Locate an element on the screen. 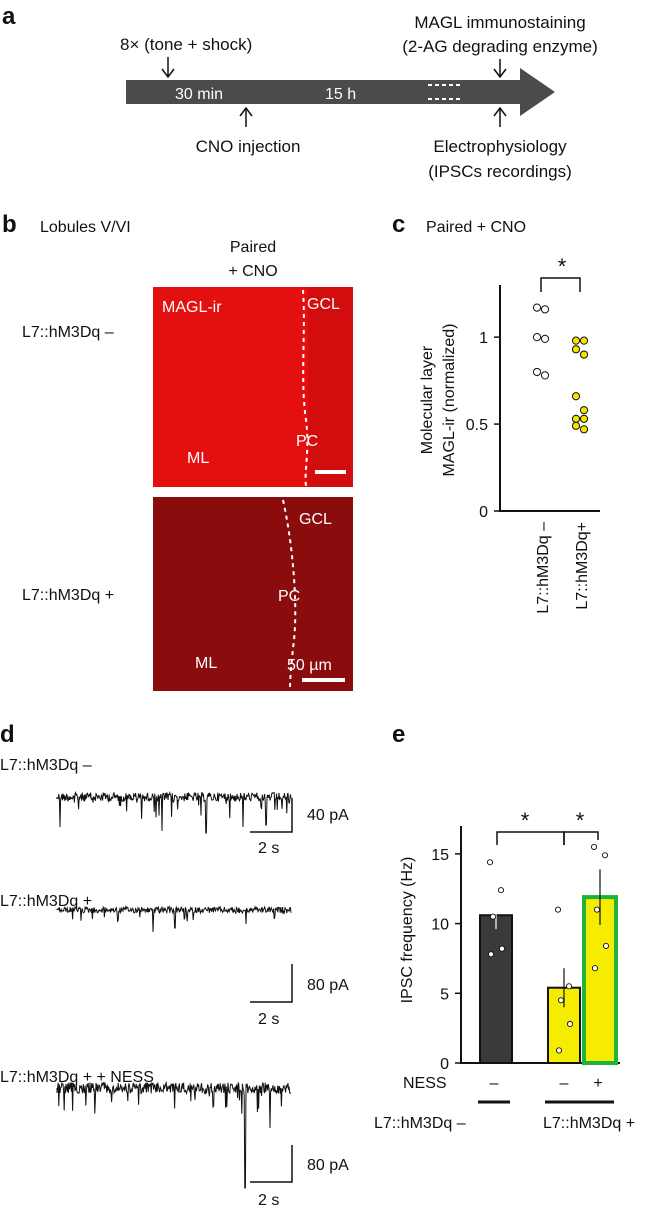 The image size is (665, 1212). panel-c-ylabel-1: Molecular layer is located at coordinates (427, 399).